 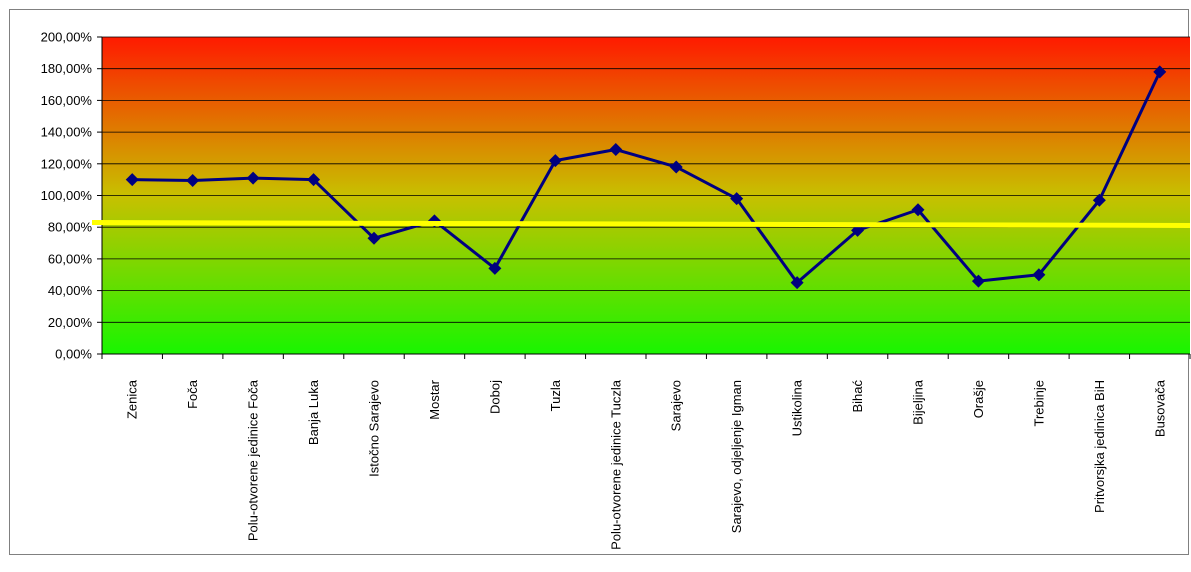 I want to click on x-tick-label: Sarajevo, so click(x=676, y=405).